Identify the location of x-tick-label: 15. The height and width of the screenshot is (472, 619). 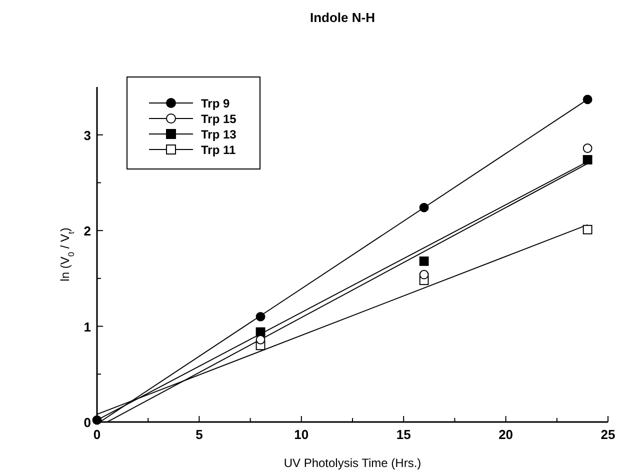
(403, 434).